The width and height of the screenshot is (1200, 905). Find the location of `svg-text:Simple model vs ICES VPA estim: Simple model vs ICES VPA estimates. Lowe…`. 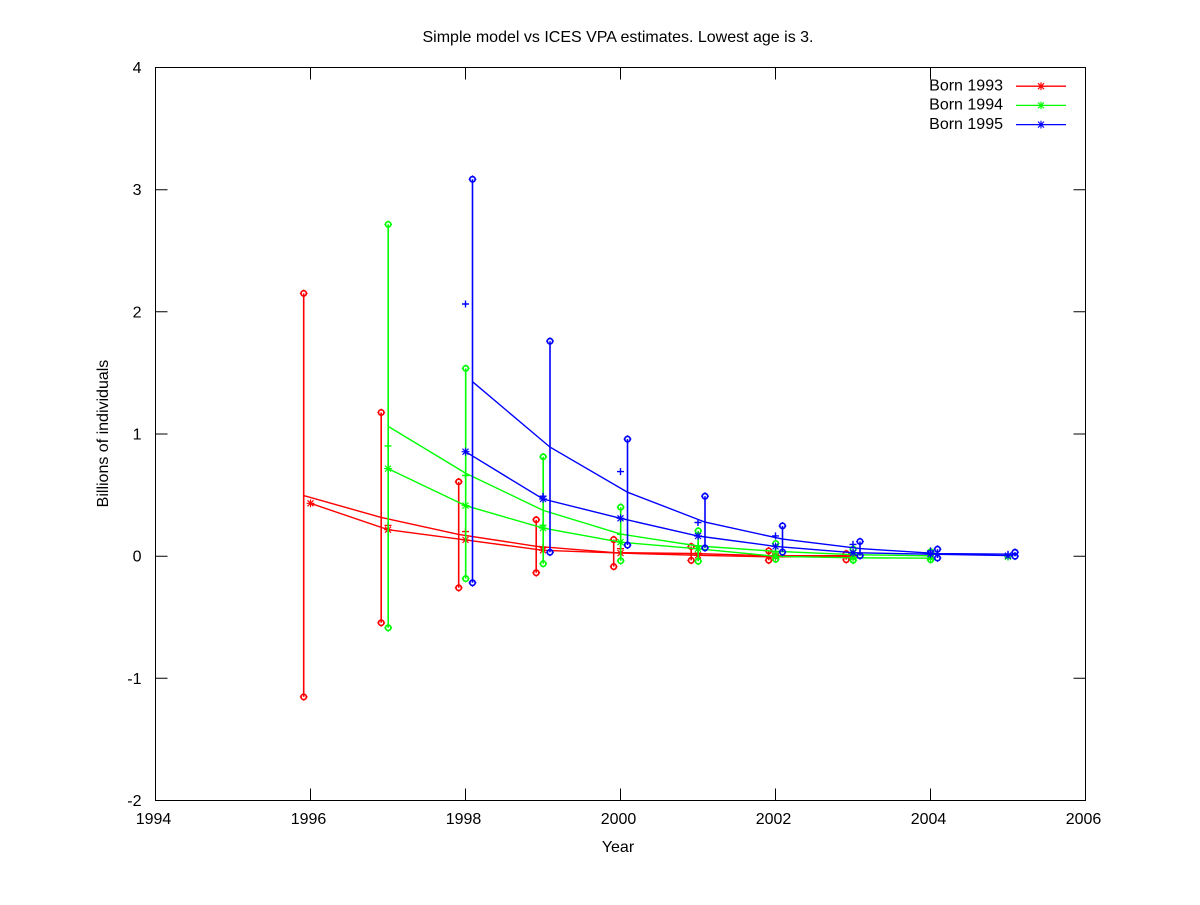

svg-text:Simple model vs ICES VPA estim: Simple model vs ICES VPA estimates. Lowe… is located at coordinates (618, 37).